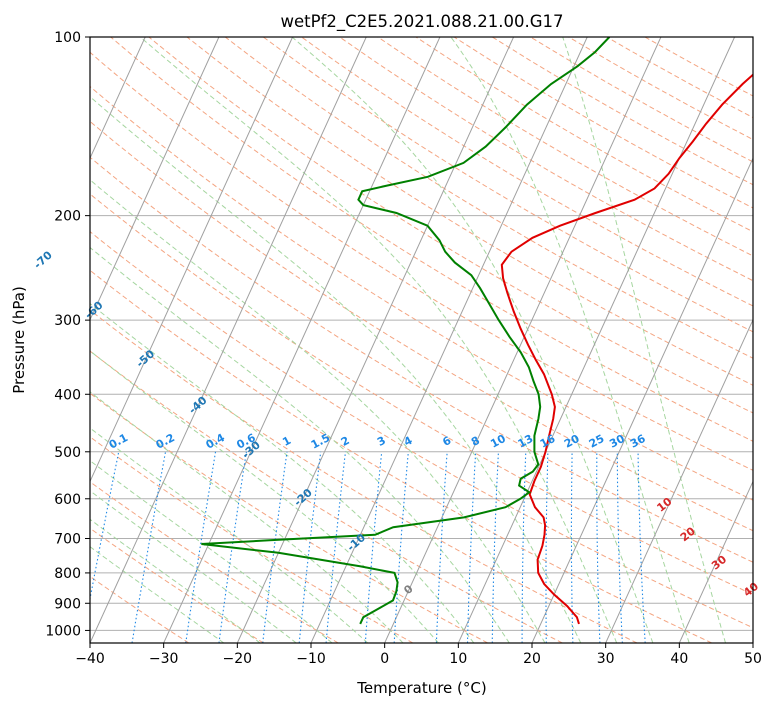 The image size is (775, 708). I want to click on x-tick-label: −40, so click(90, 659).